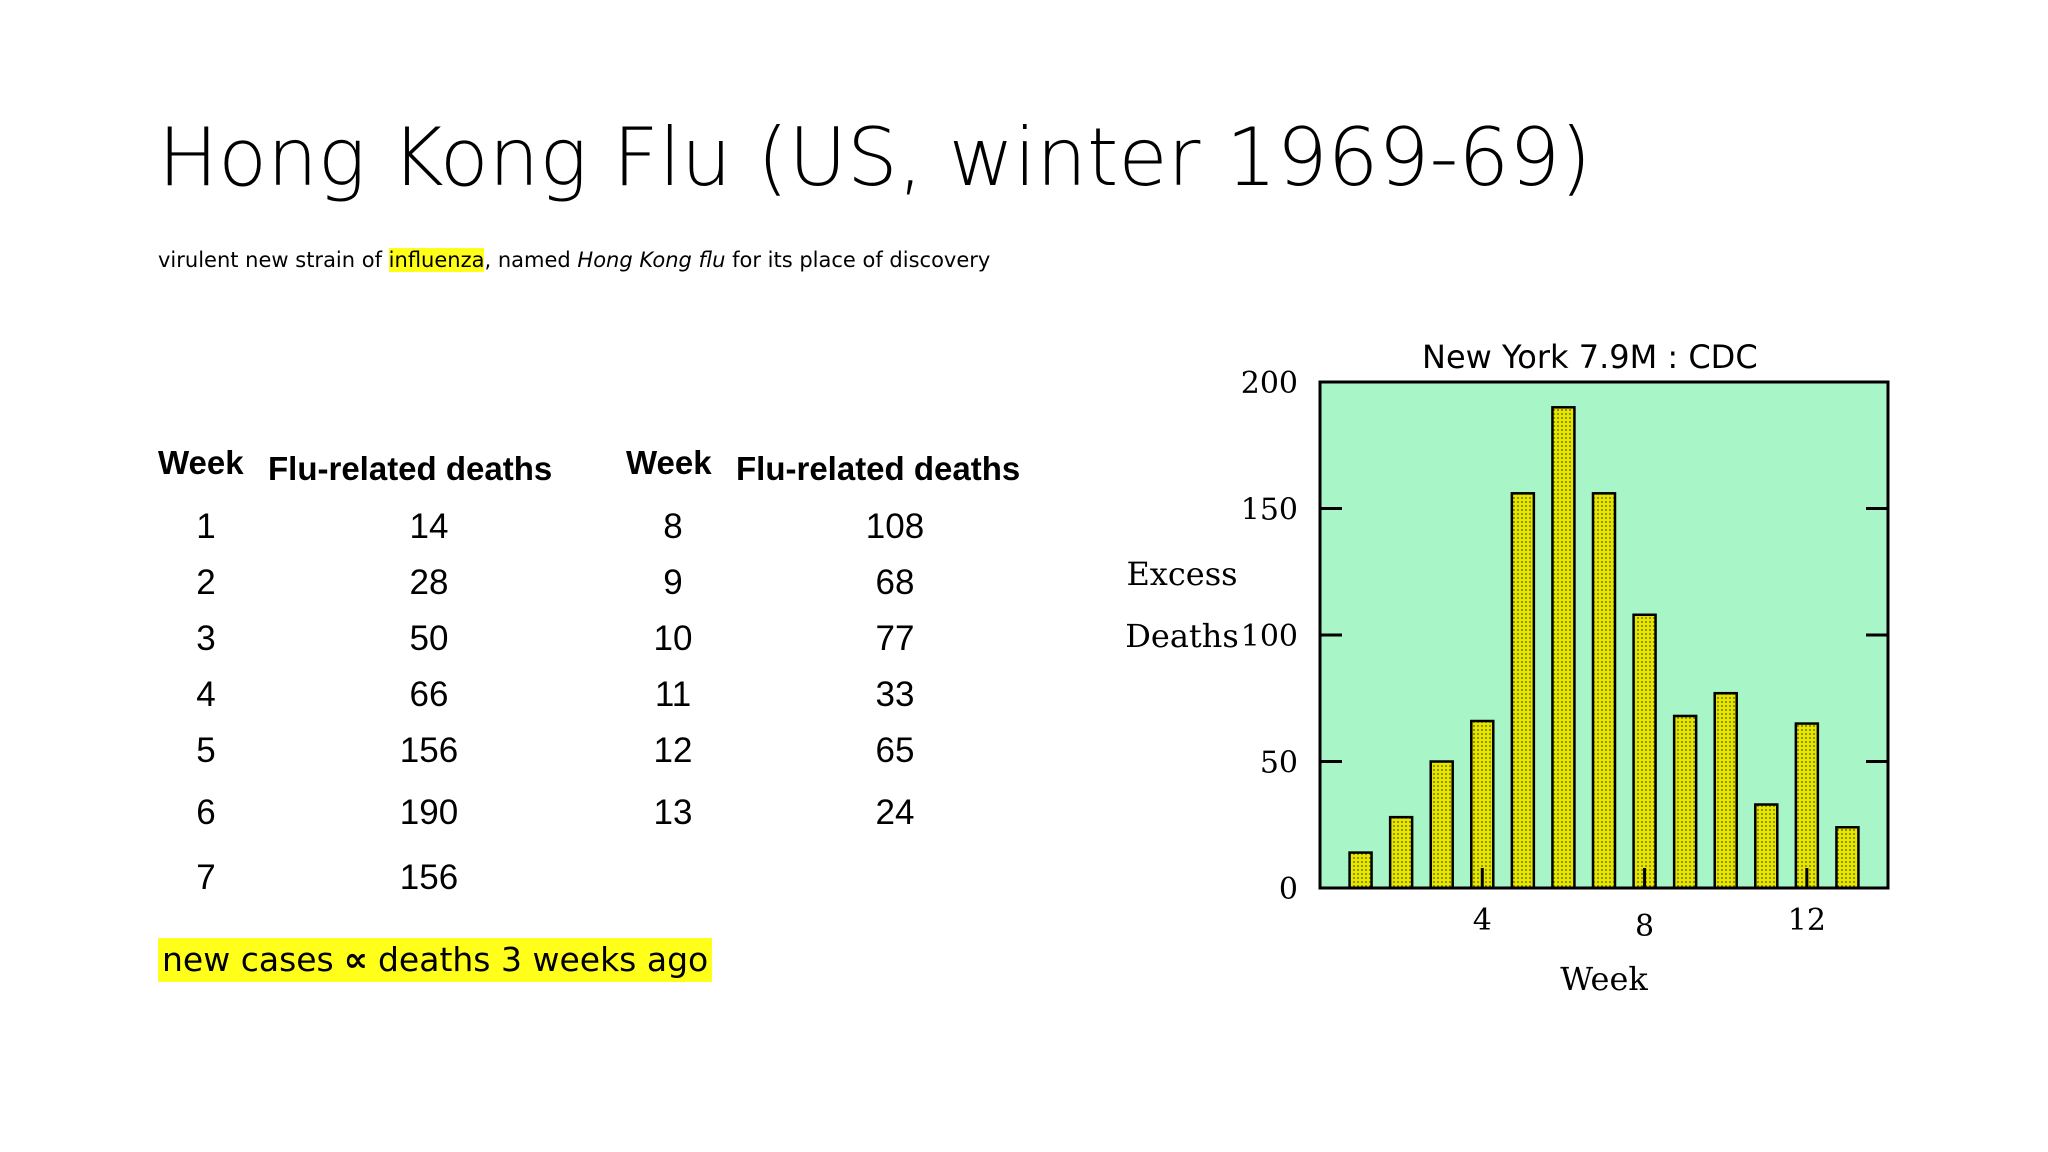 This screenshot has width=2048, height=1152. I want to click on table-cell-week: 2, so click(206, 582).